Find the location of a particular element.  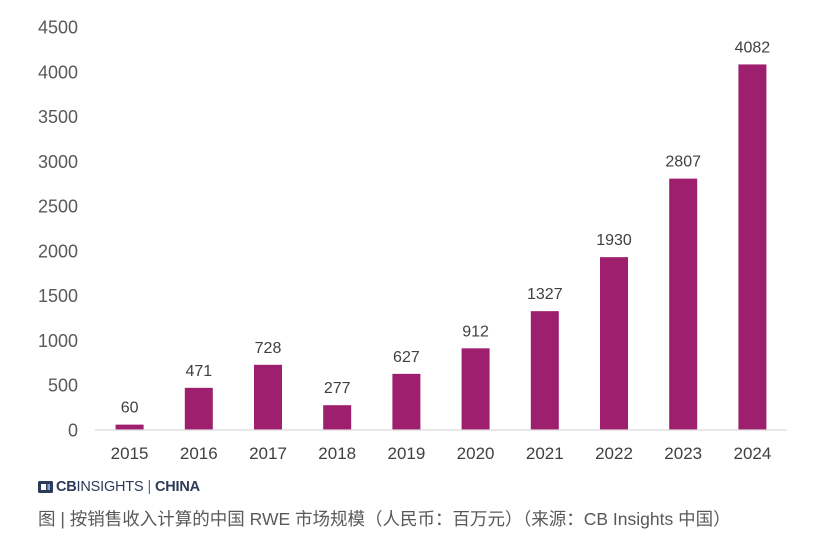

bar-2019 is located at coordinates (406, 401).